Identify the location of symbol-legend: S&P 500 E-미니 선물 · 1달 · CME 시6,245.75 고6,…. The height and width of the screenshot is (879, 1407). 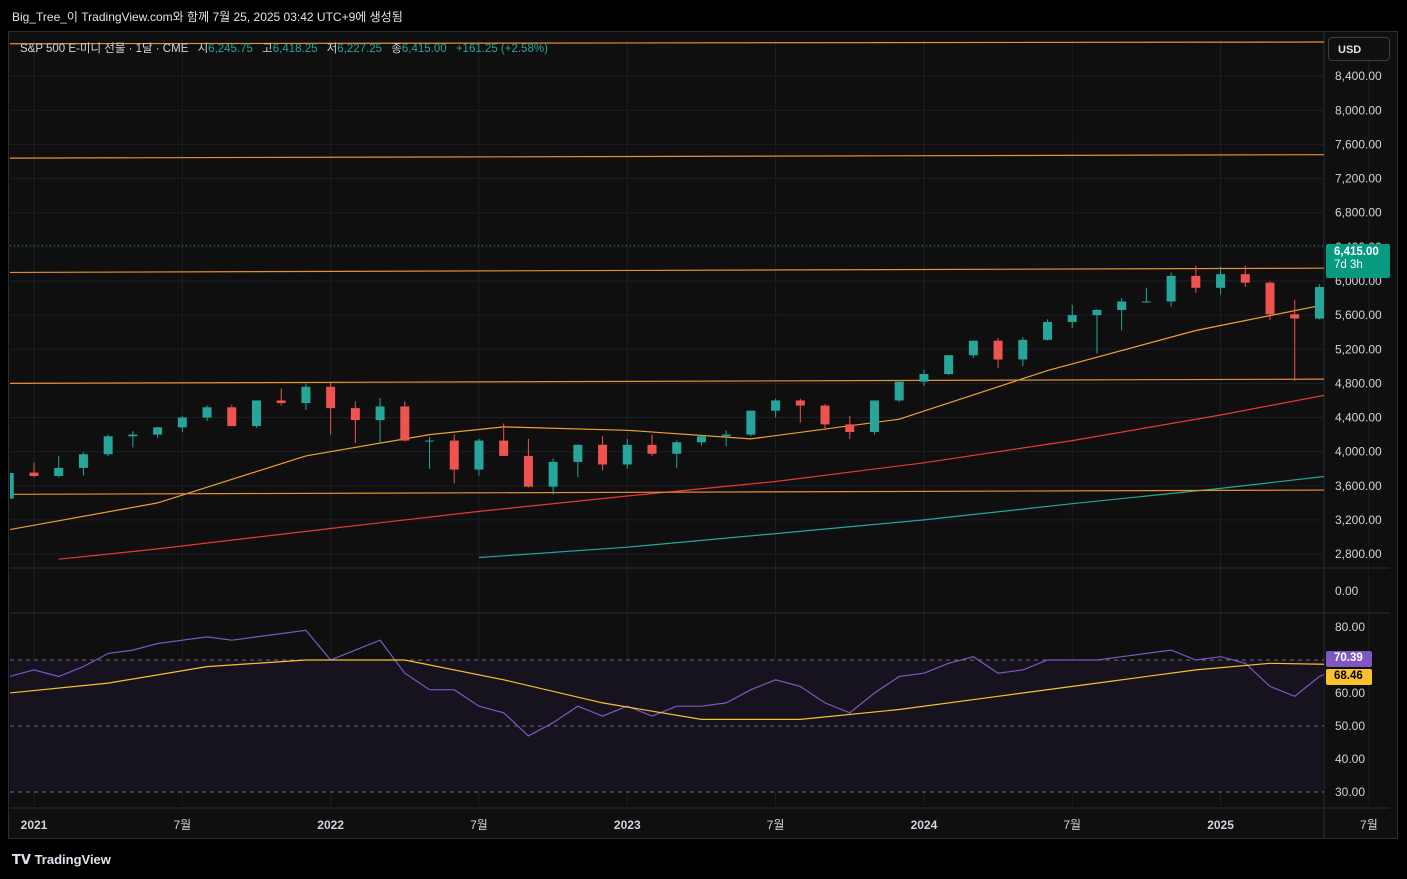
(284, 48).